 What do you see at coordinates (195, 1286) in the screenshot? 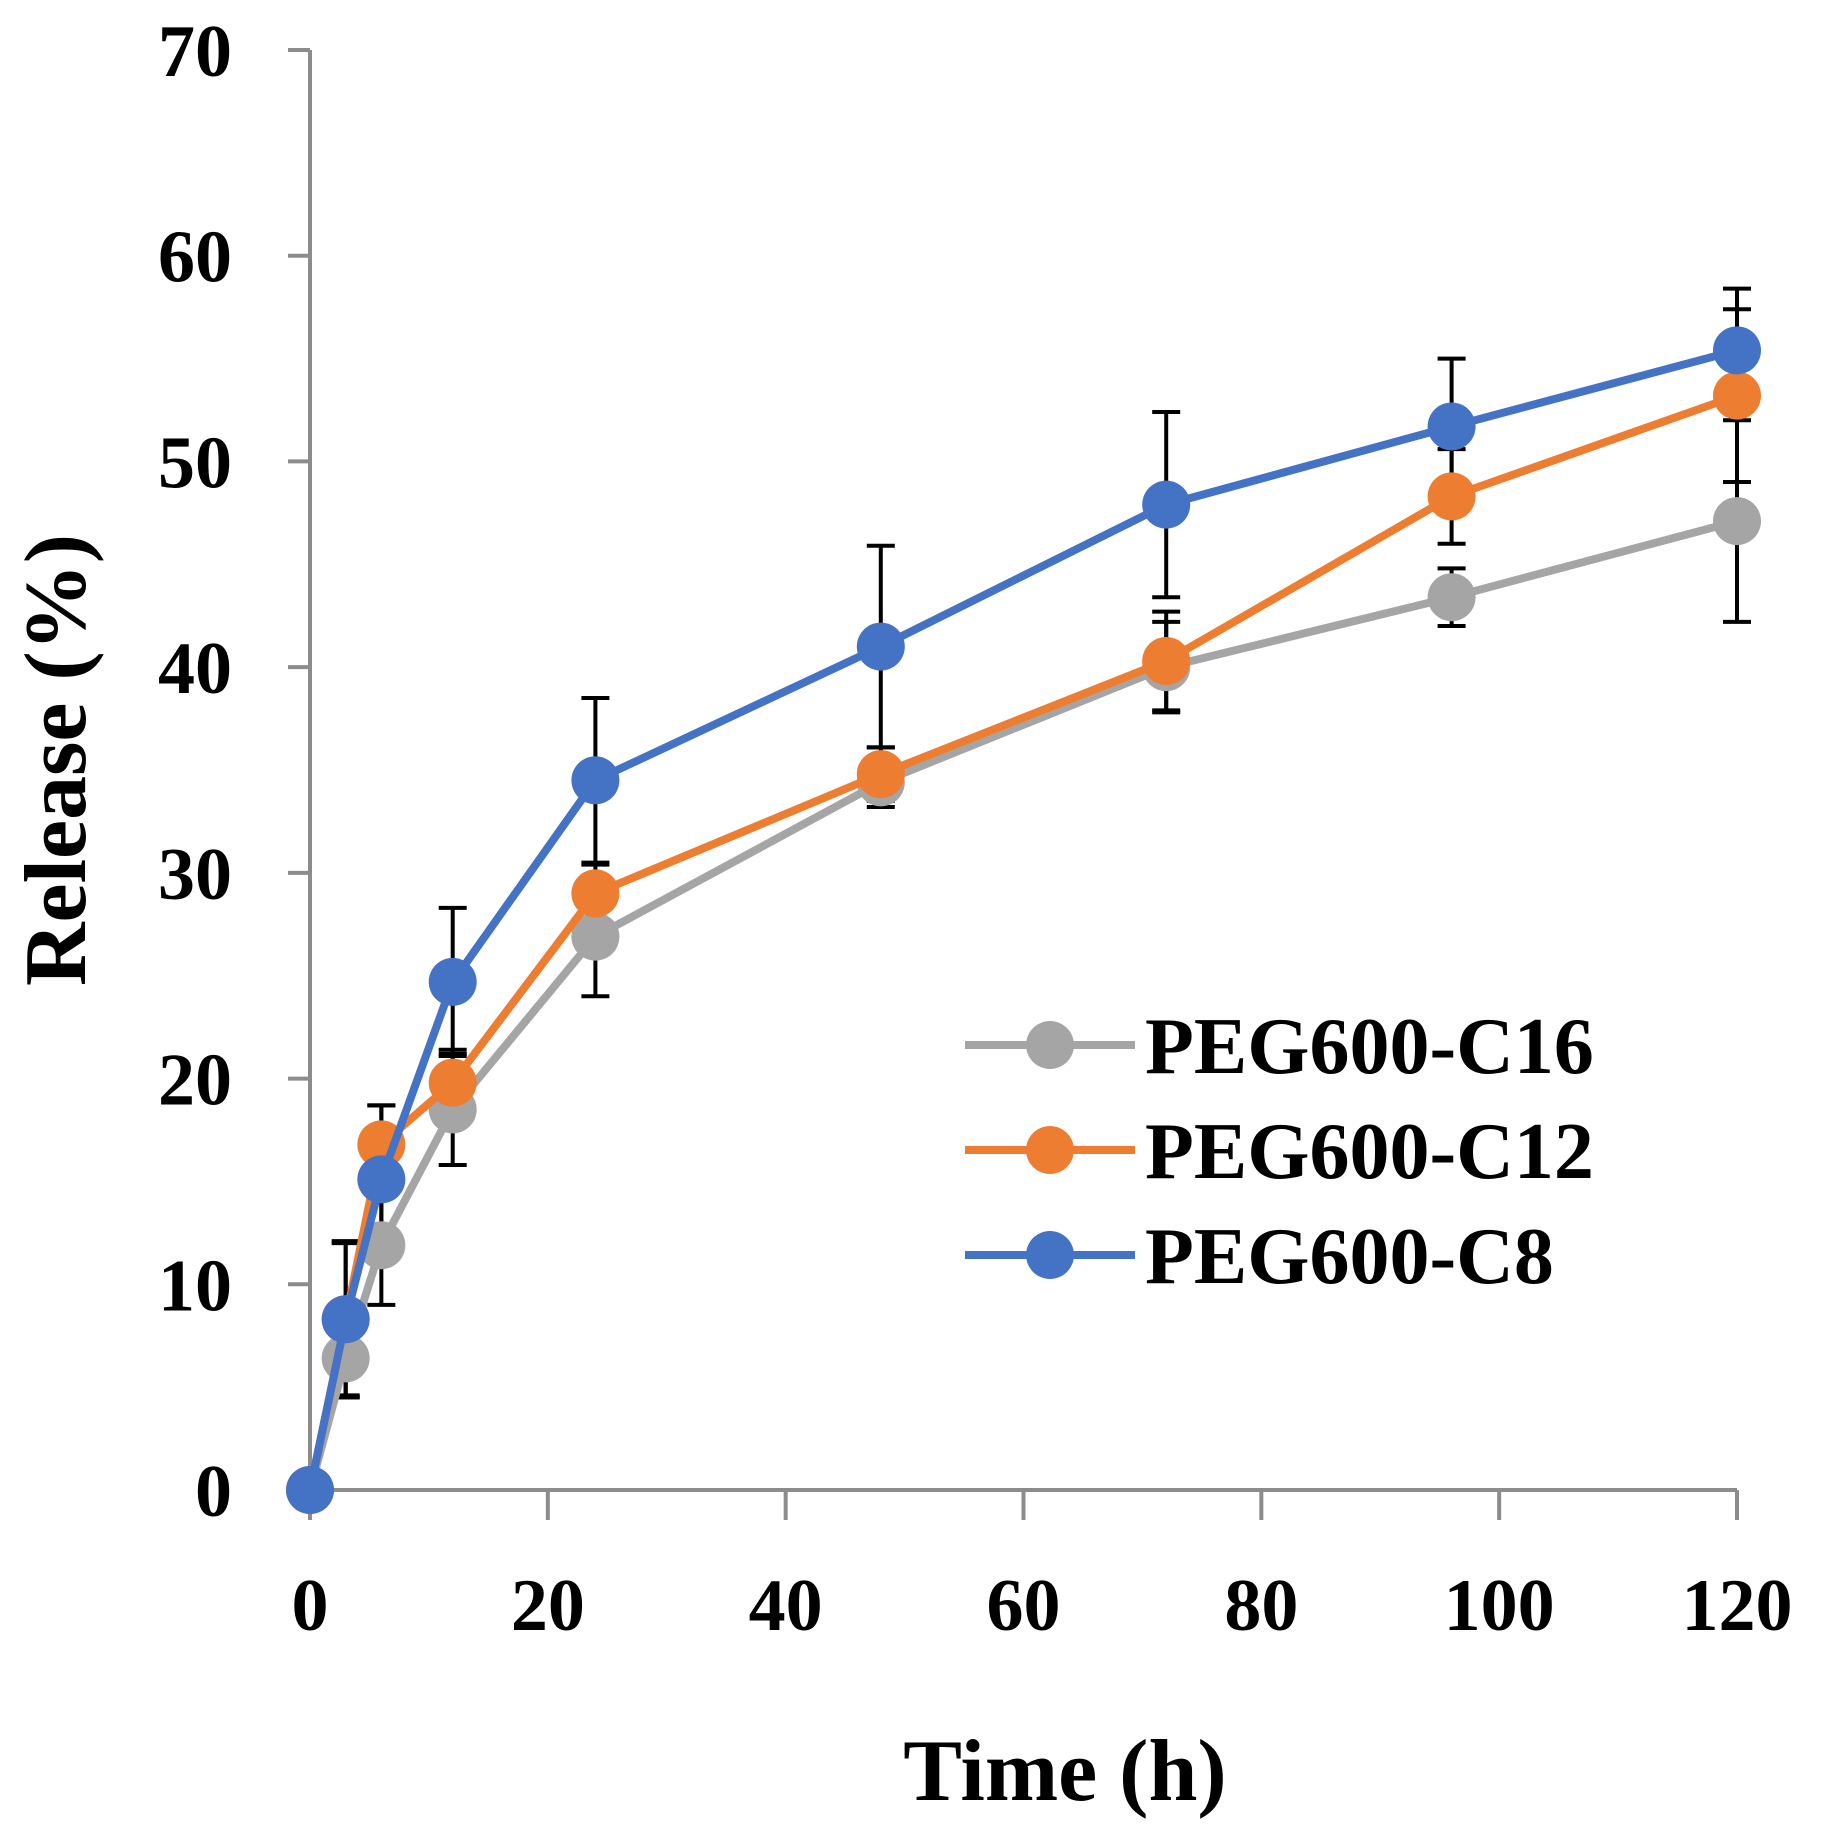
I see `y-tick-label: 10` at bounding box center [195, 1286].